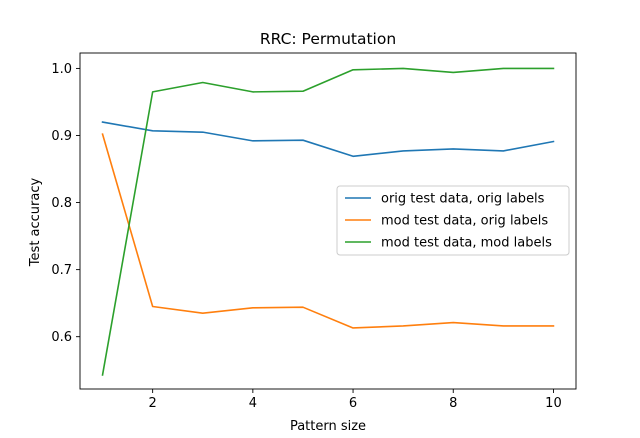 This screenshot has height=438, width=640. Describe the element at coordinates (253, 403) in the screenshot. I see `x-tick-label: 4` at that location.